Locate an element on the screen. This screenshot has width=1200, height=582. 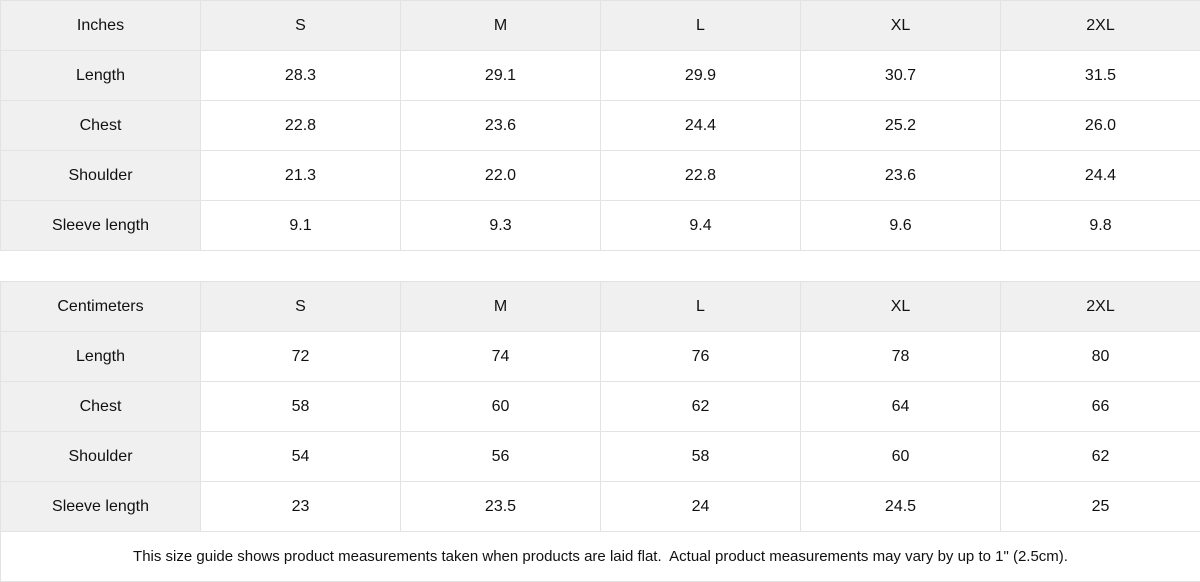
cell-sleeve-length-s-cm: 23 is located at coordinates (301, 507).